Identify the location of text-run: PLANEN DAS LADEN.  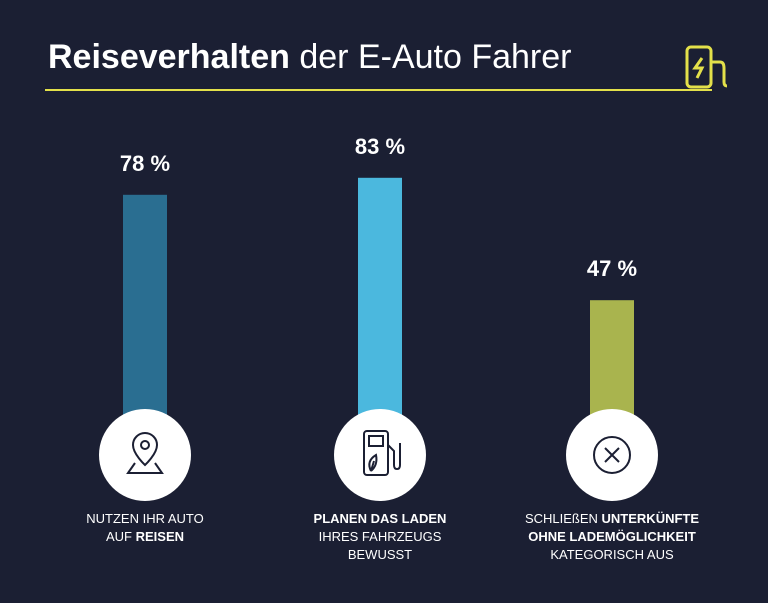
(380, 518).